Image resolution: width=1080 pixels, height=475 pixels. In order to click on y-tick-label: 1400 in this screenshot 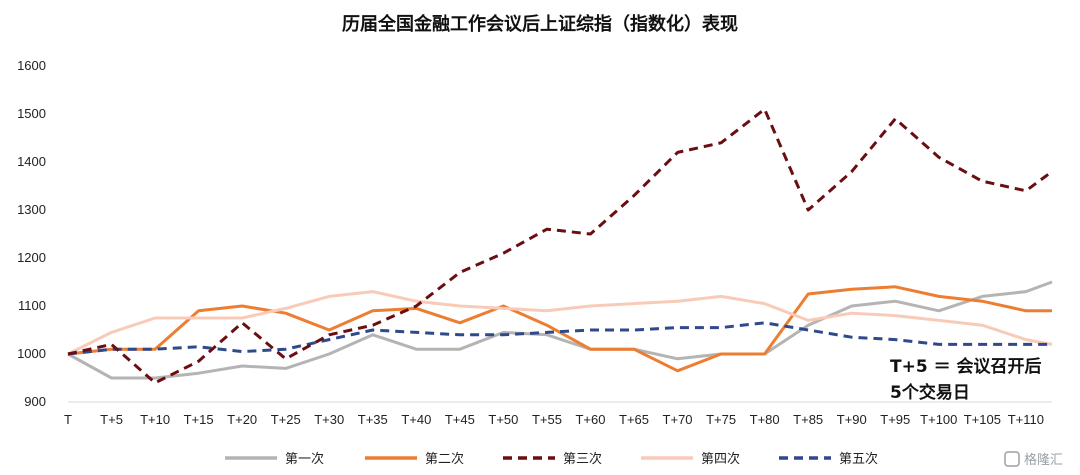, I will do `click(31, 161)`.